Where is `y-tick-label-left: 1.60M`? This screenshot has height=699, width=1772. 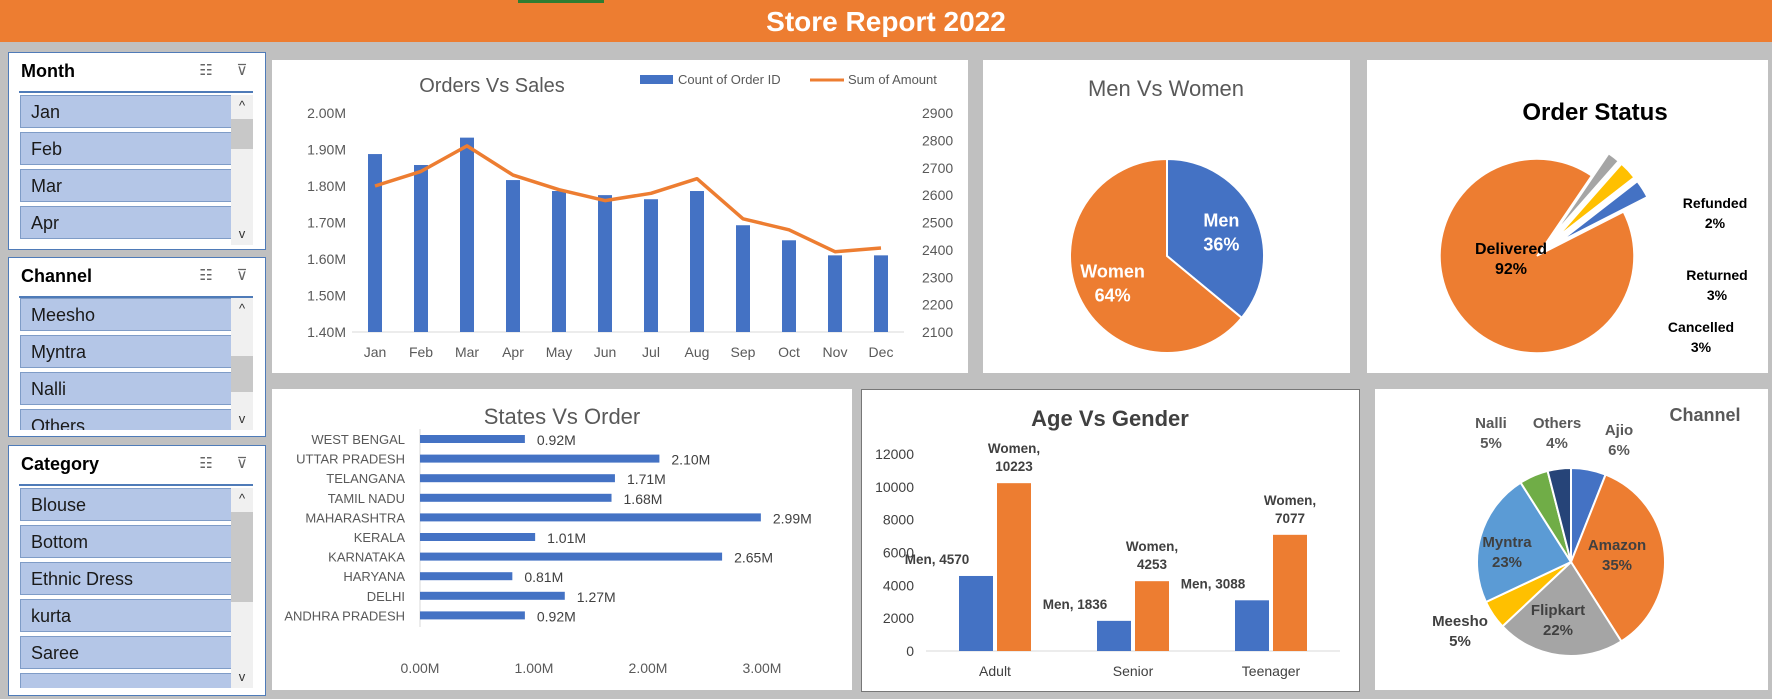
y-tick-label-left: 1.60M is located at coordinates (326, 259).